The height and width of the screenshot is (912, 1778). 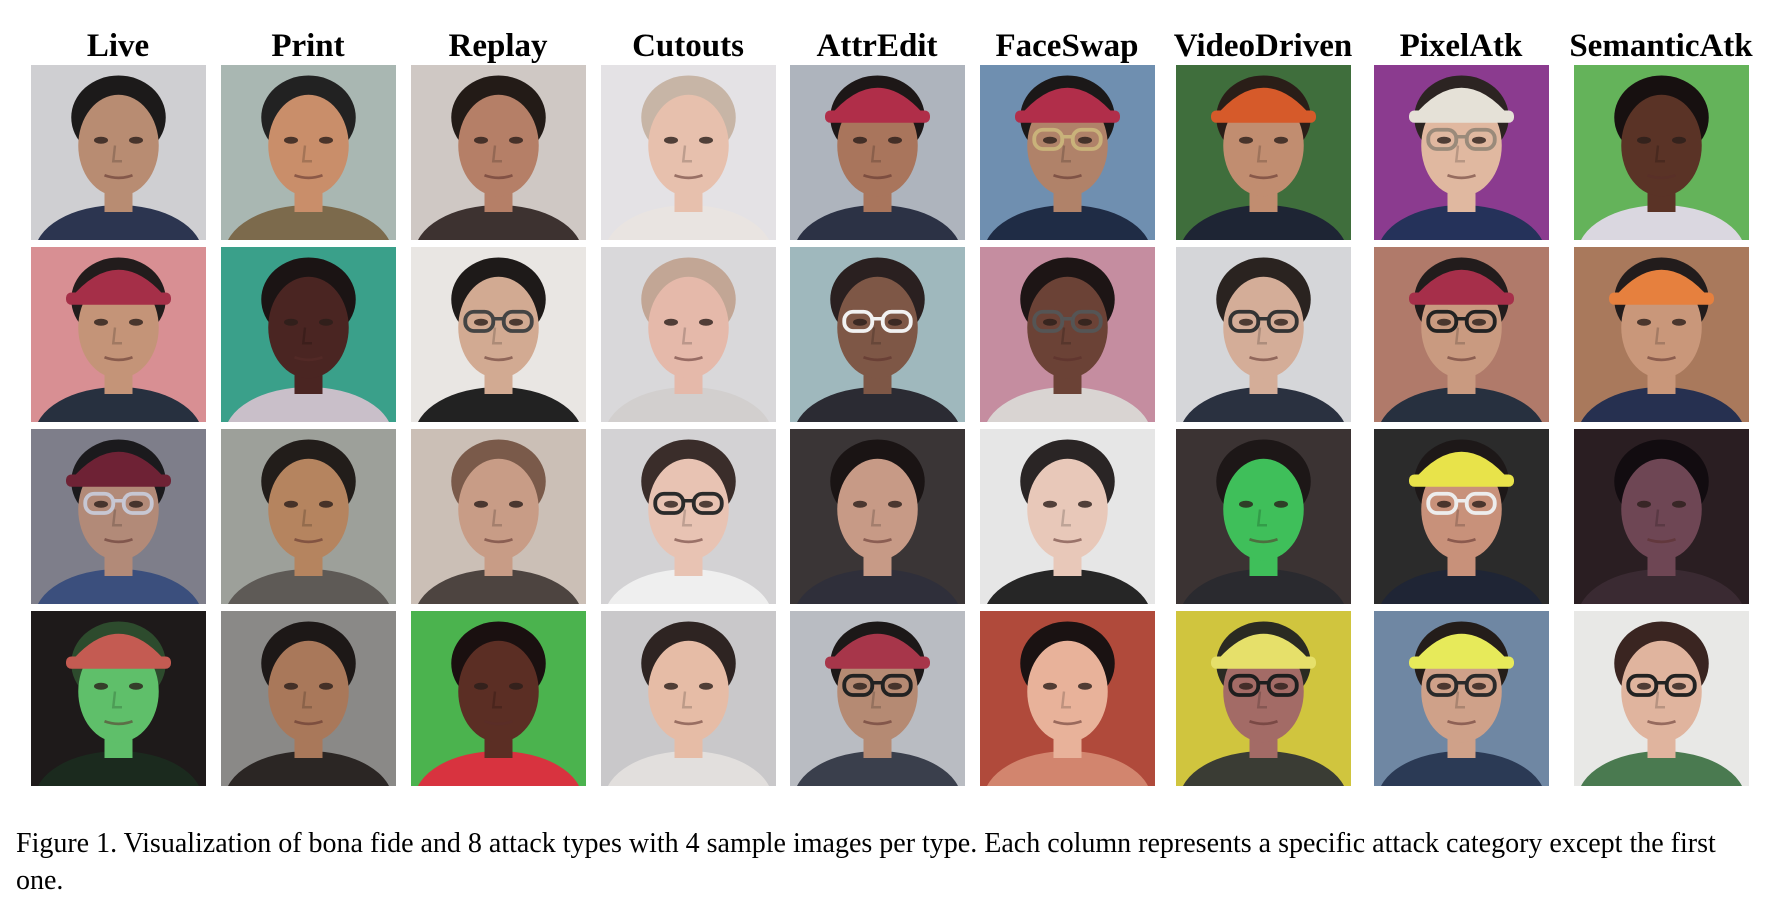 I want to click on column-header-videodriven: VideoDriven, so click(x=1263, y=46).